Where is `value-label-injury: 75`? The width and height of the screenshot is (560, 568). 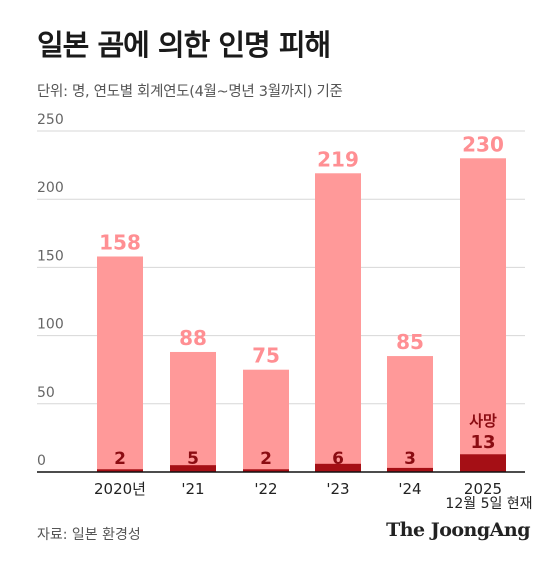
value-label-injury: 75 is located at coordinates (266, 356).